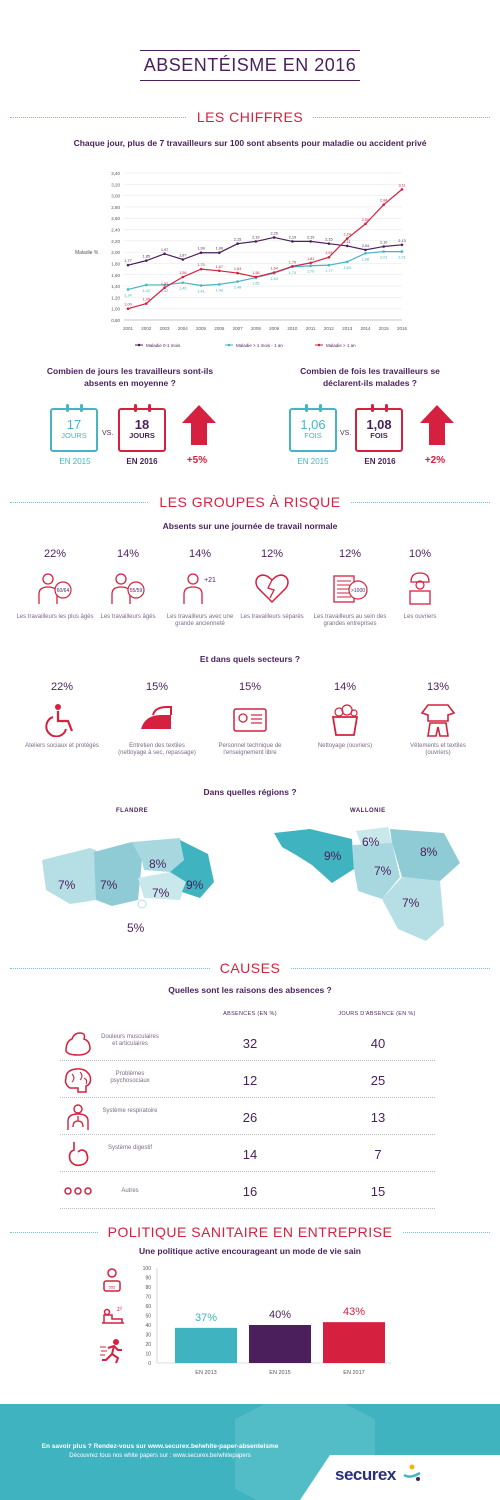  Describe the element at coordinates (156, 722) in the screenshot. I see `iron-base` at that location.